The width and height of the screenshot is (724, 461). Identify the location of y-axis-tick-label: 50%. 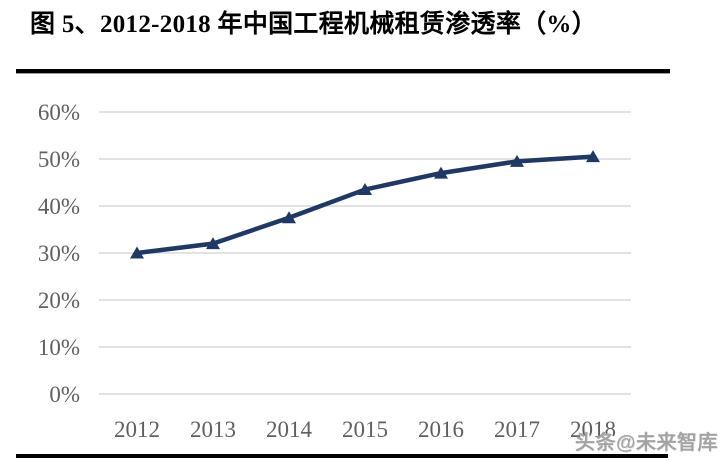
(59, 159).